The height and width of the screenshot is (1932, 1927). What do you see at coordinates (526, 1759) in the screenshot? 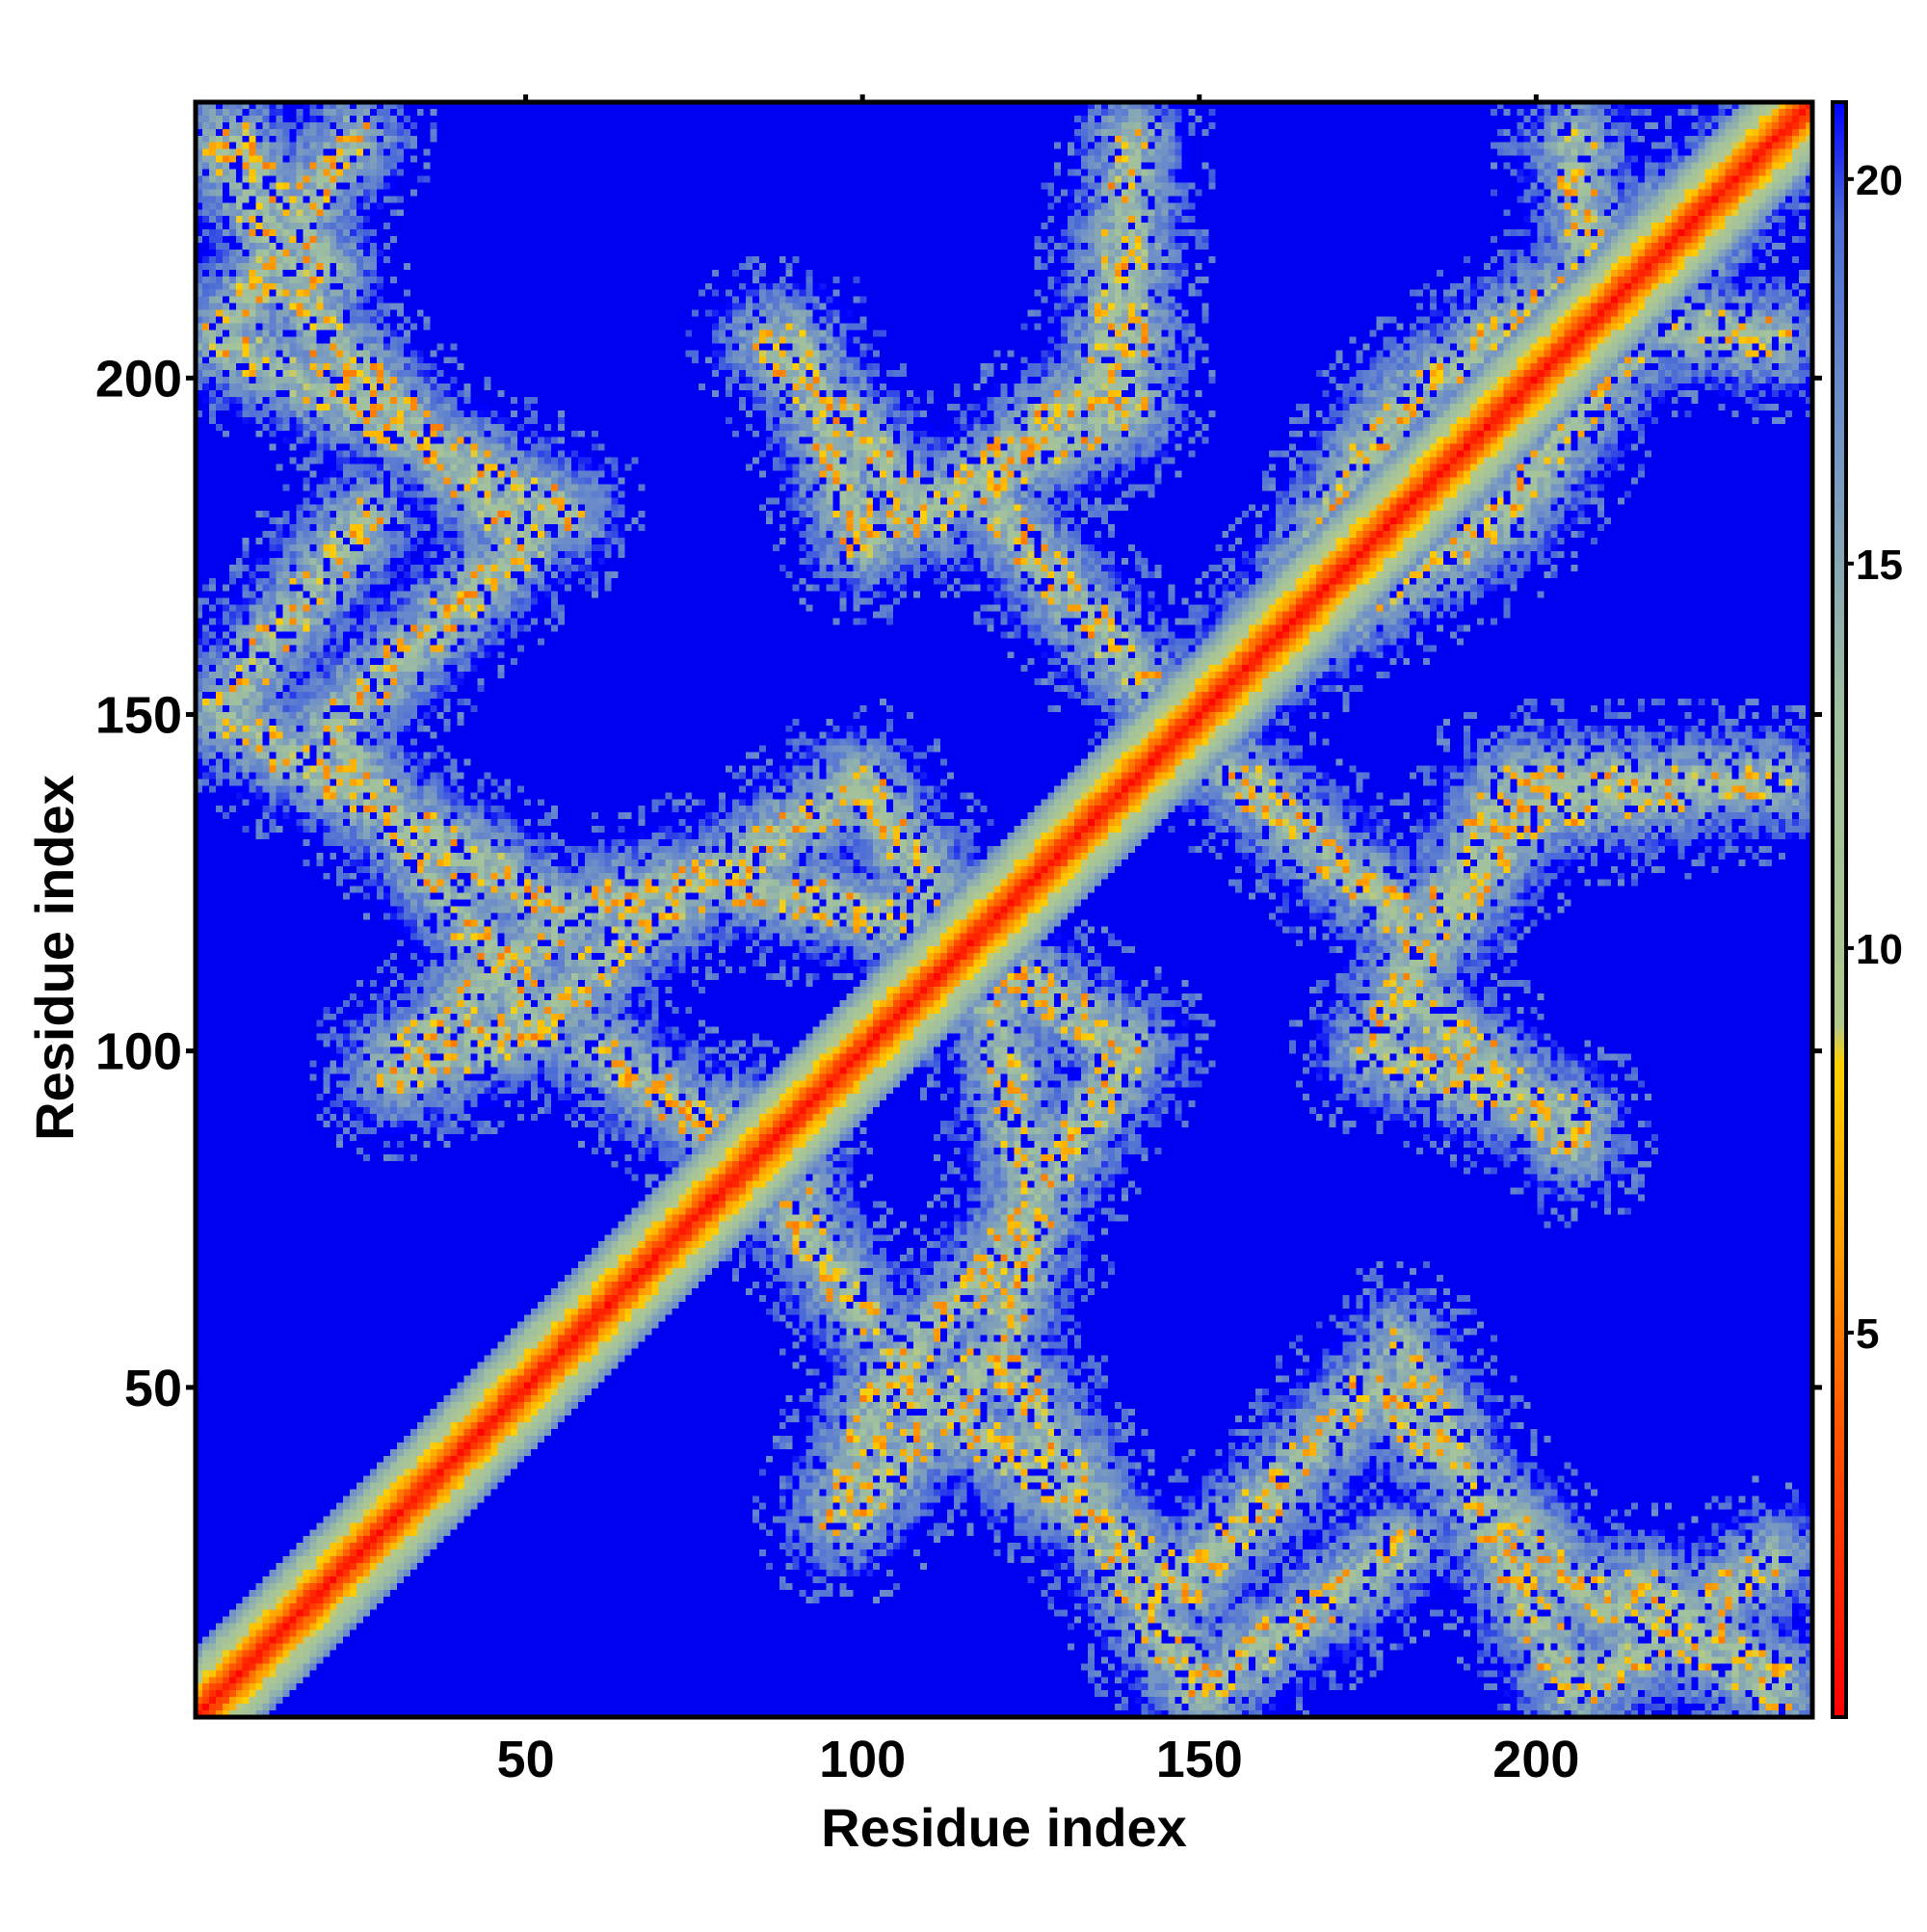
I see `x-tick-label-50: 50` at bounding box center [526, 1759].